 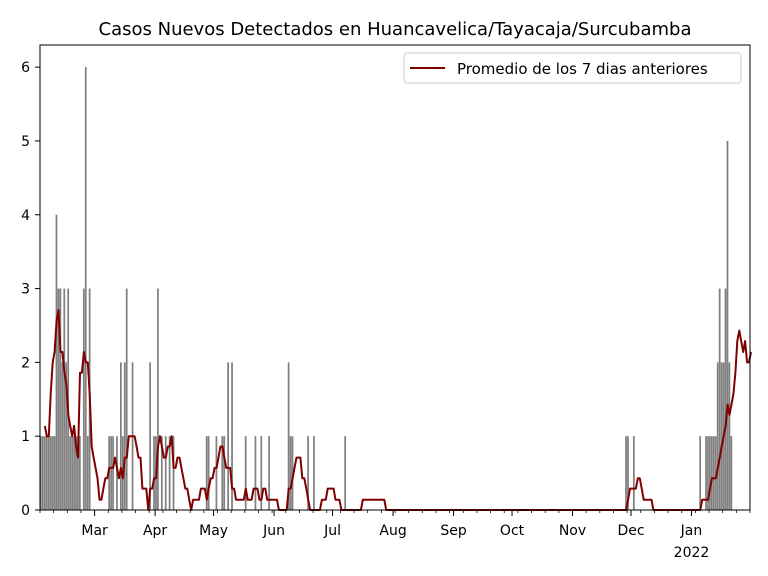 What do you see at coordinates (25, 511) in the screenshot?
I see `y-tick-label: 0` at bounding box center [25, 511].